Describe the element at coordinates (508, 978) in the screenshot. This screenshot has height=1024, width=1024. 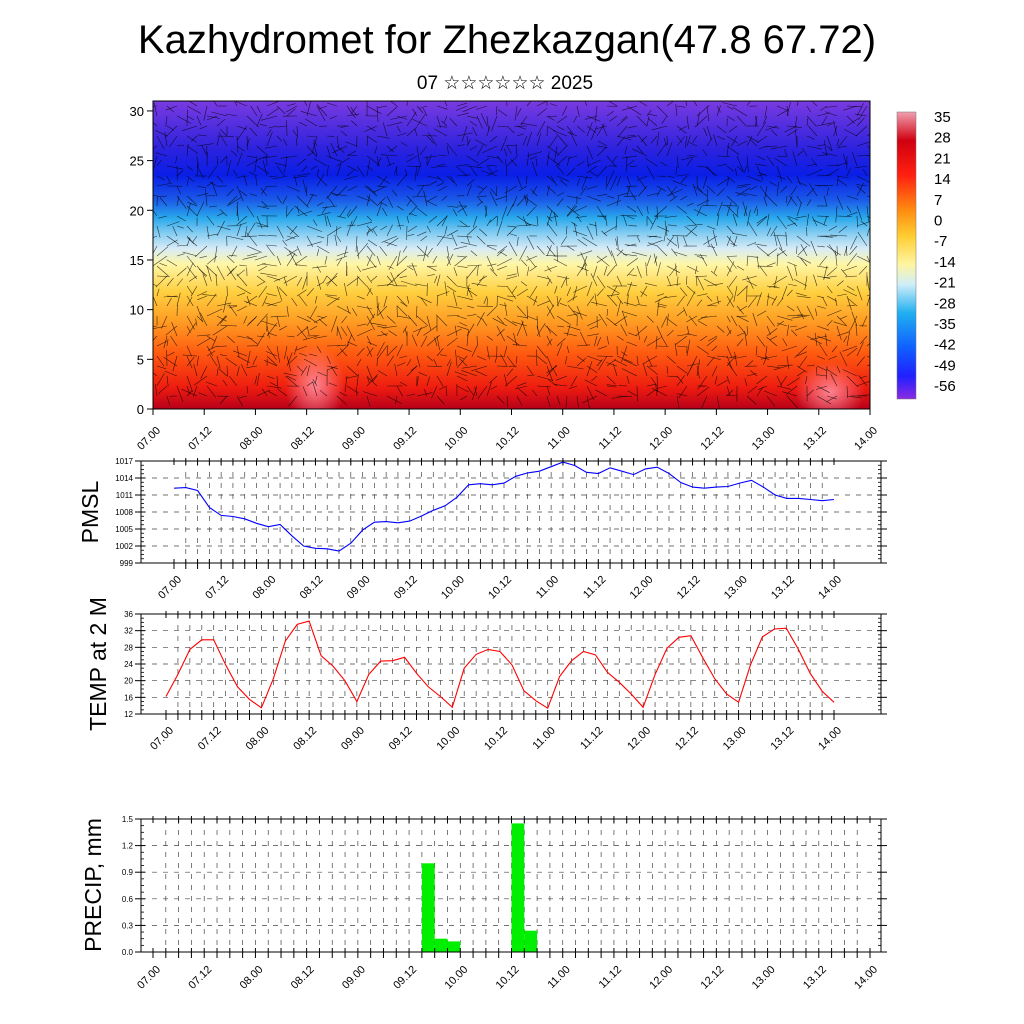
I see `x-tick-label: 10.12` at that location.